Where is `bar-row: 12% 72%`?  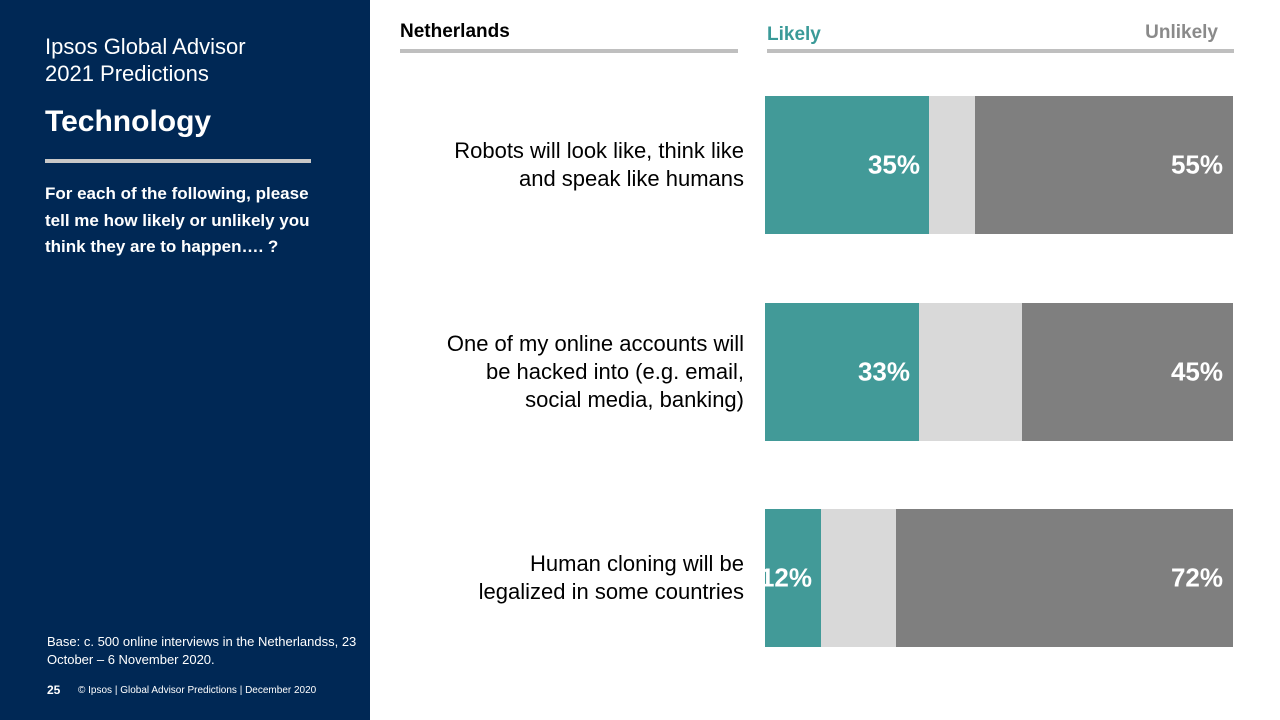
bar-row: 12% 72% is located at coordinates (996, 578).